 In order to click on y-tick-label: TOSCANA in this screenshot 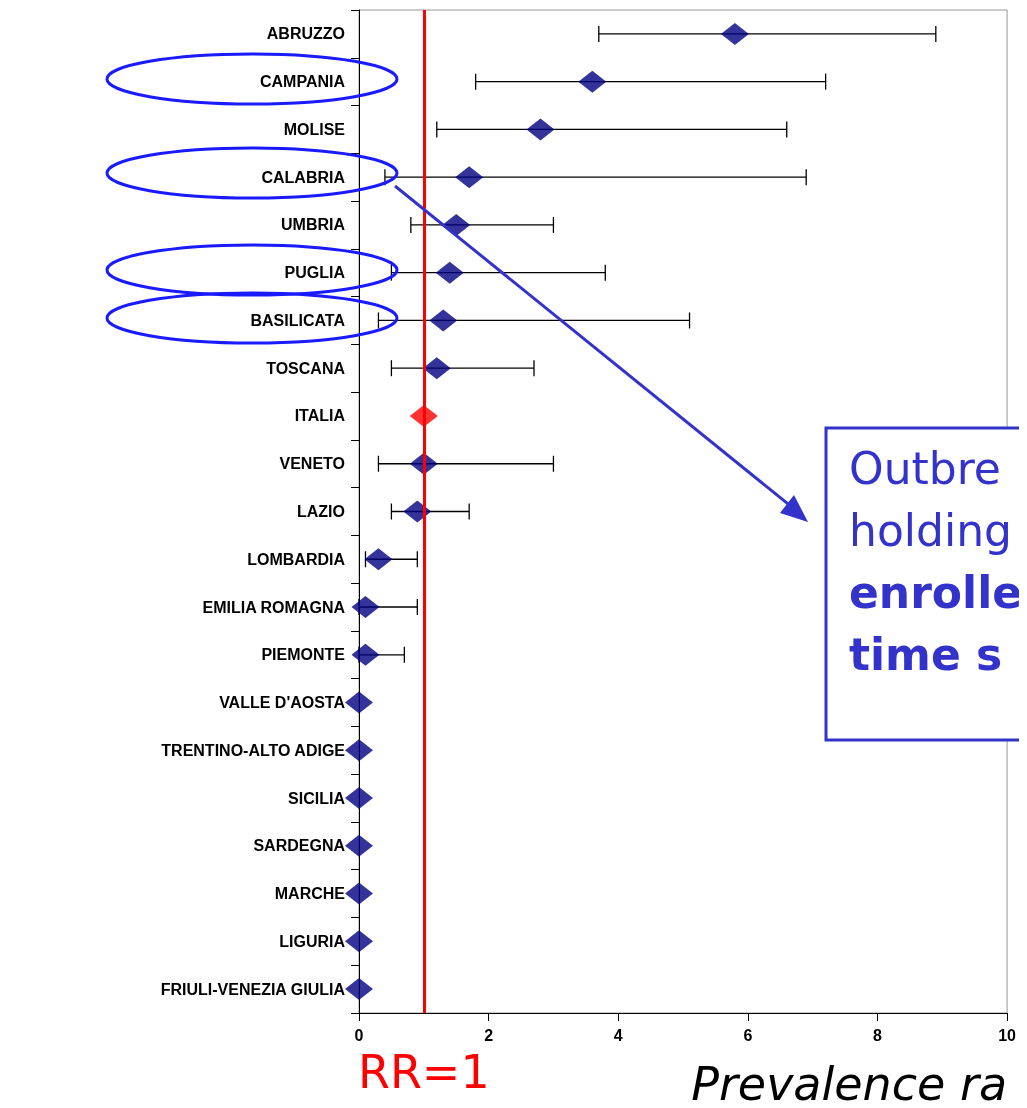, I will do `click(306, 368)`.